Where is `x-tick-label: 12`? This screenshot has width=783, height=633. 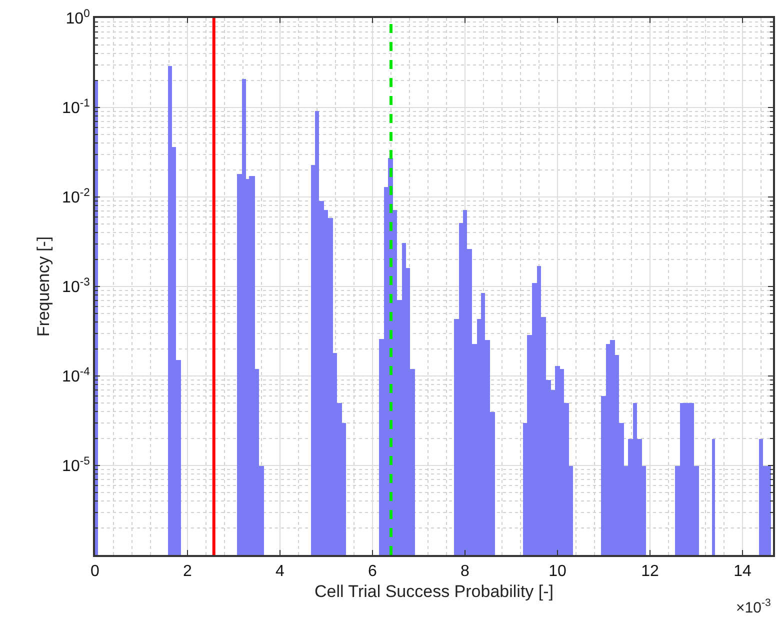
x-tick-label: 12 is located at coordinates (650, 571).